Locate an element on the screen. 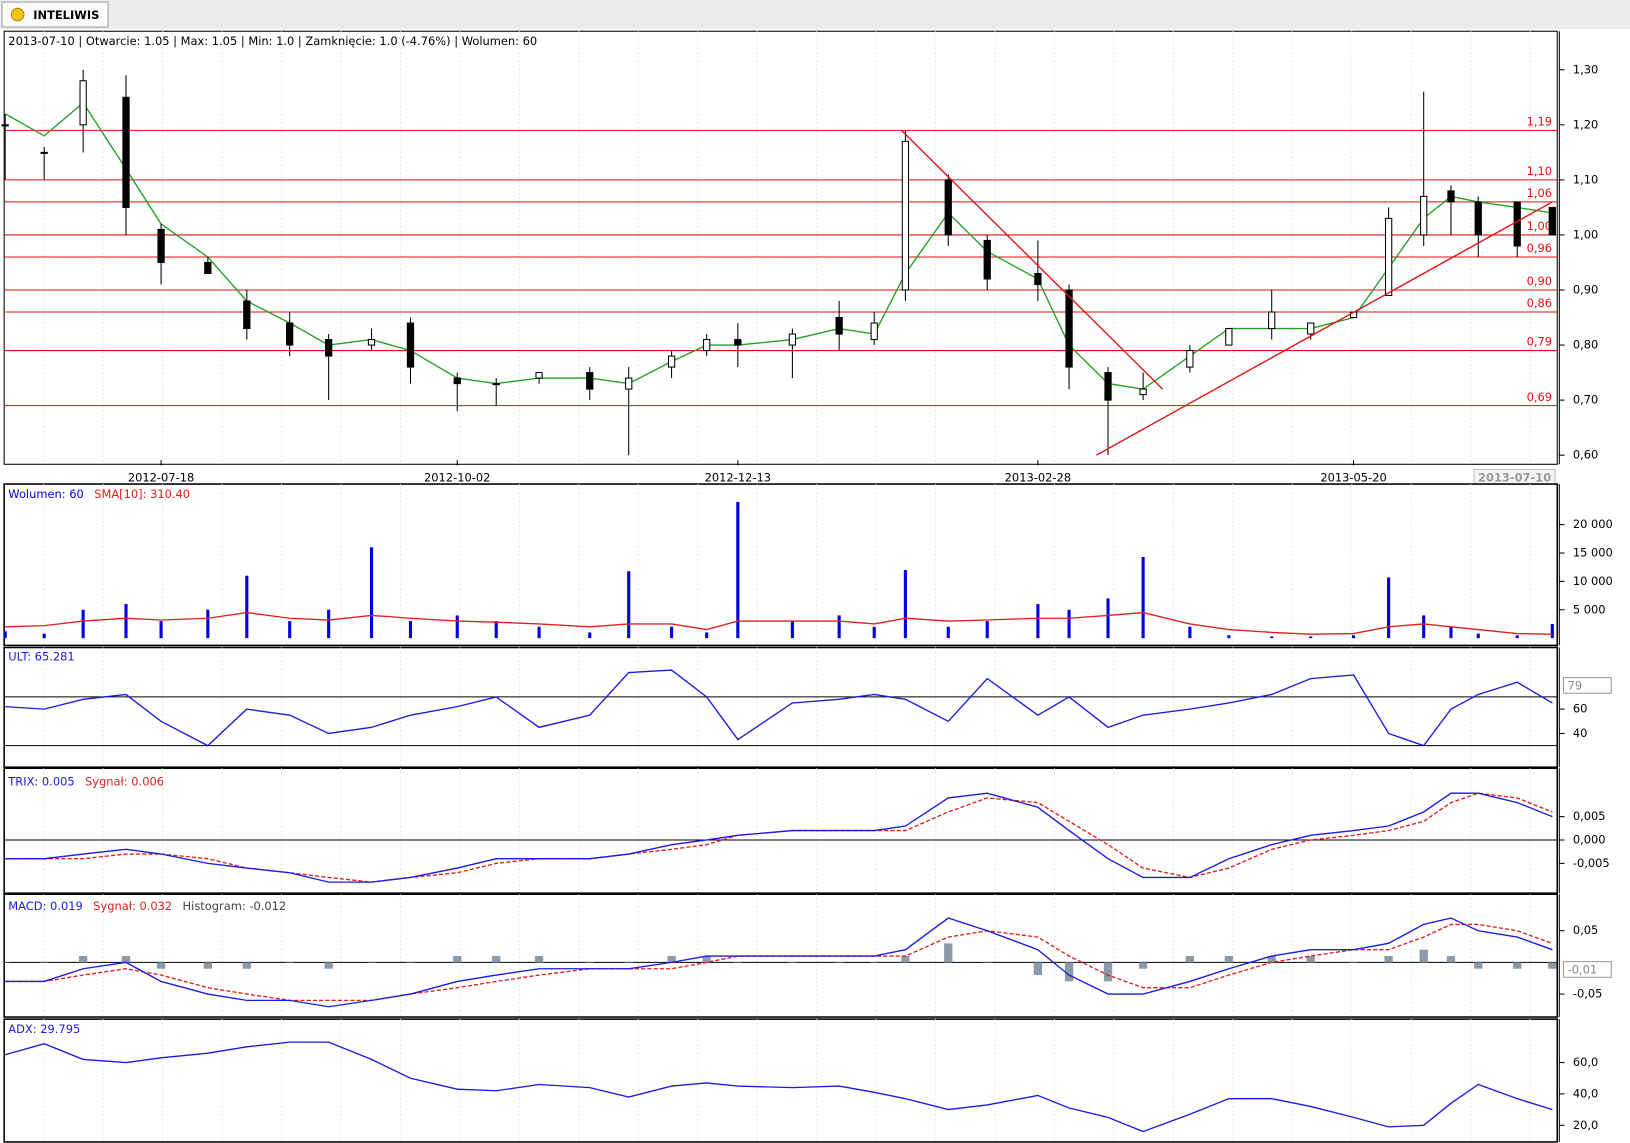 The image size is (1630, 1143). y-tick-label: 60,0 is located at coordinates (1585, 1062).